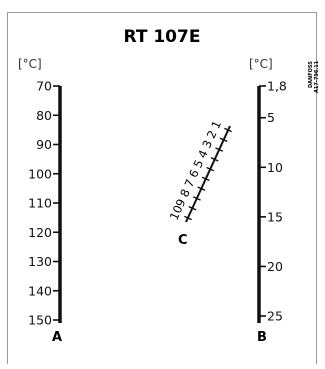 Image resolution: width=325 pixels, height=369 pixels. I want to click on scale-a-tick-label: 110, so click(40, 203).